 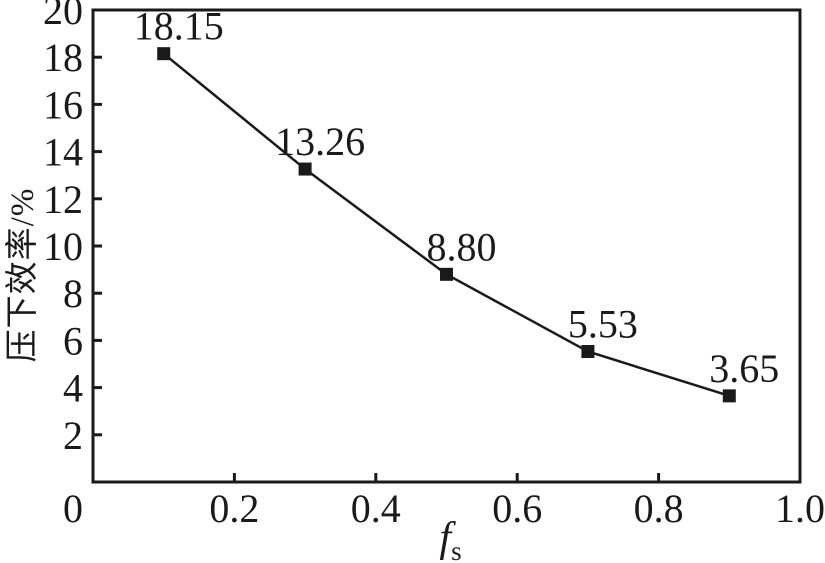 I want to click on x-axis-tick-label: 0.2, so click(x=234, y=508).